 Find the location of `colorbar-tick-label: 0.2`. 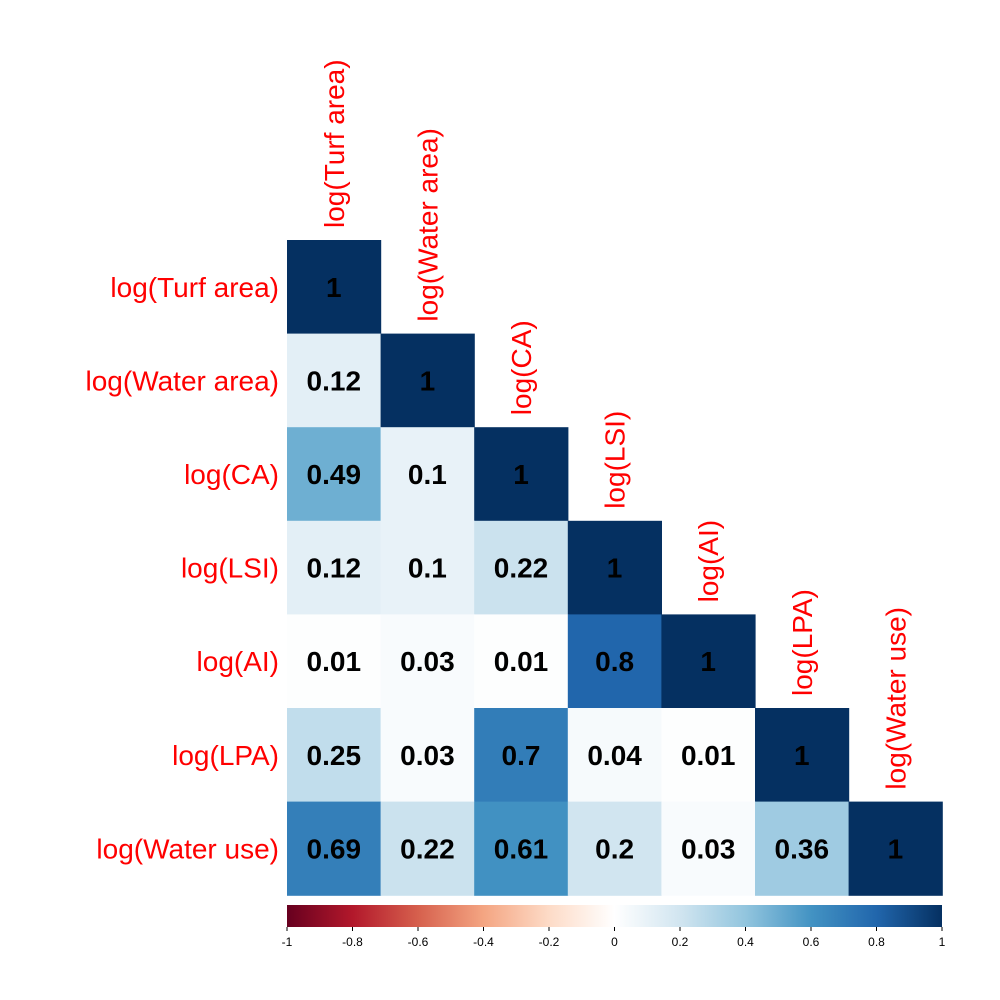

colorbar-tick-label: 0.2 is located at coordinates (680, 942).